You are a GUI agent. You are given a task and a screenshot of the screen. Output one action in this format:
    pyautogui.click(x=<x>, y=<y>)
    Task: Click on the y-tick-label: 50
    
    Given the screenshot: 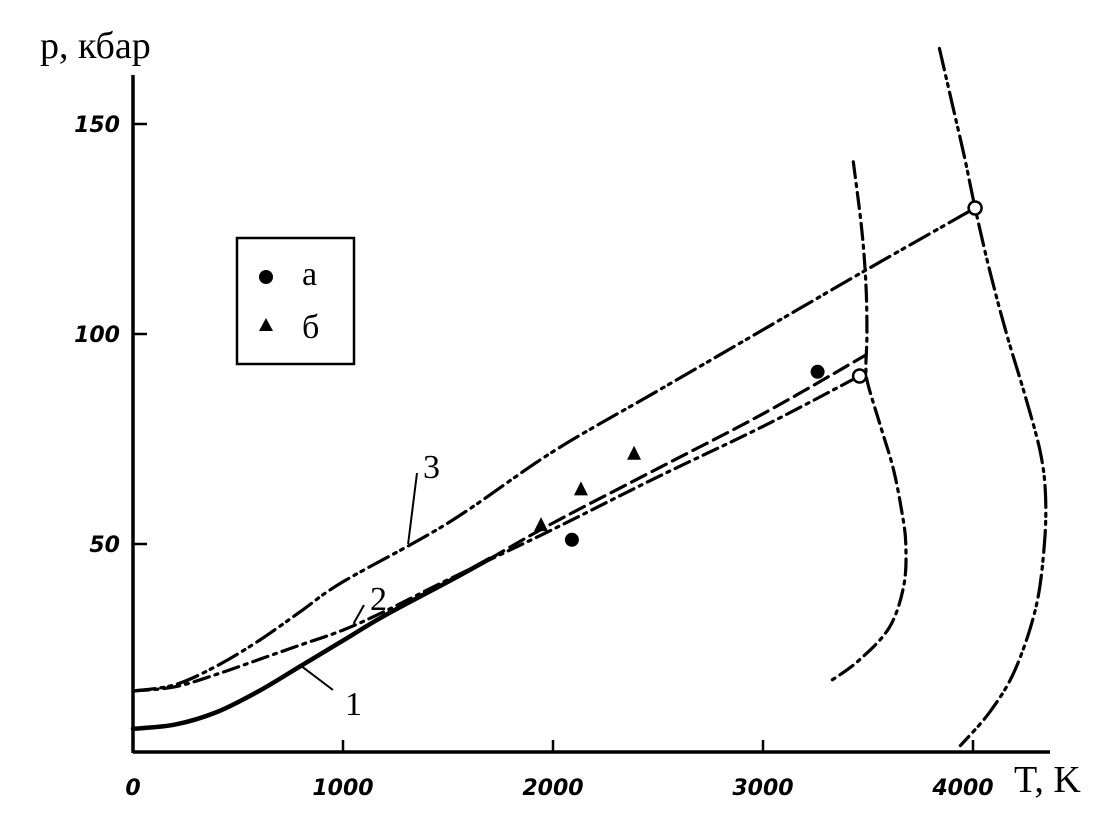 What is the action you would take?
    pyautogui.click(x=104, y=545)
    